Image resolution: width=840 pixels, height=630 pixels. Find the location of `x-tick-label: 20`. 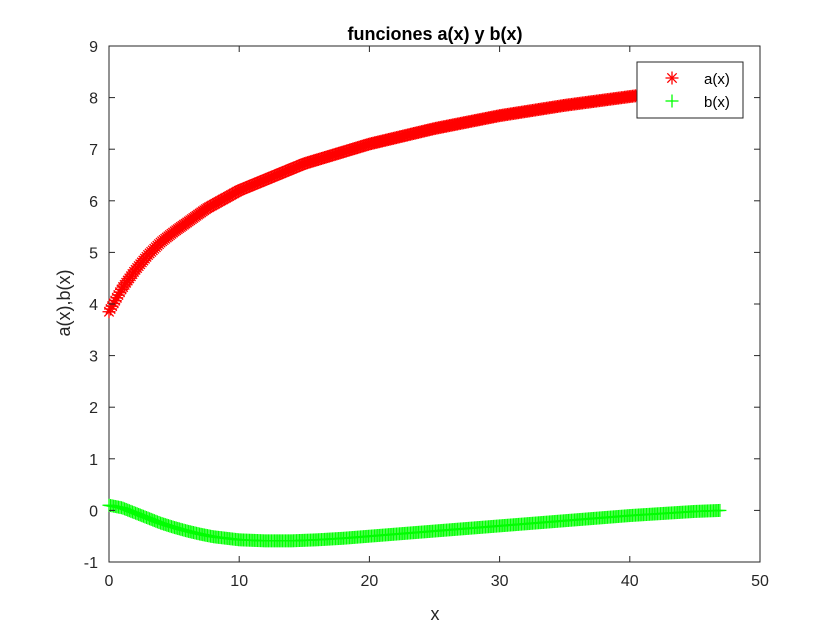

x-tick-label: 20 is located at coordinates (370, 581).